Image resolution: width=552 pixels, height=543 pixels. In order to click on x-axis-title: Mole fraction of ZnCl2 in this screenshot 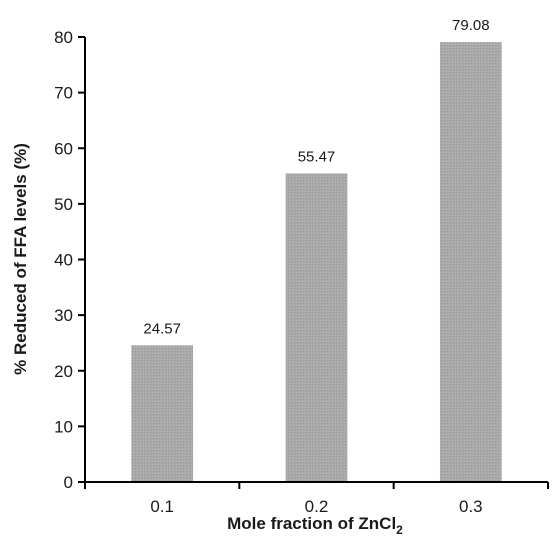, I will do `click(315, 525)`.